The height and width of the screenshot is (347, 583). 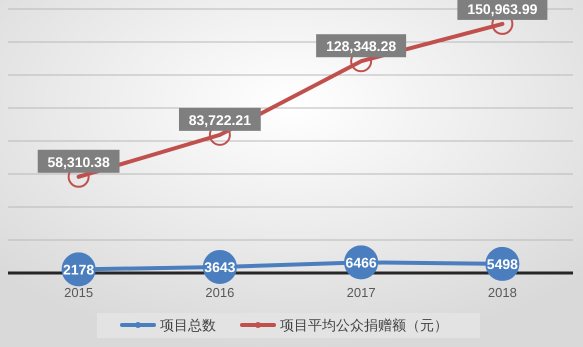 I want to click on x-tick-label: 2016, so click(x=219, y=292).